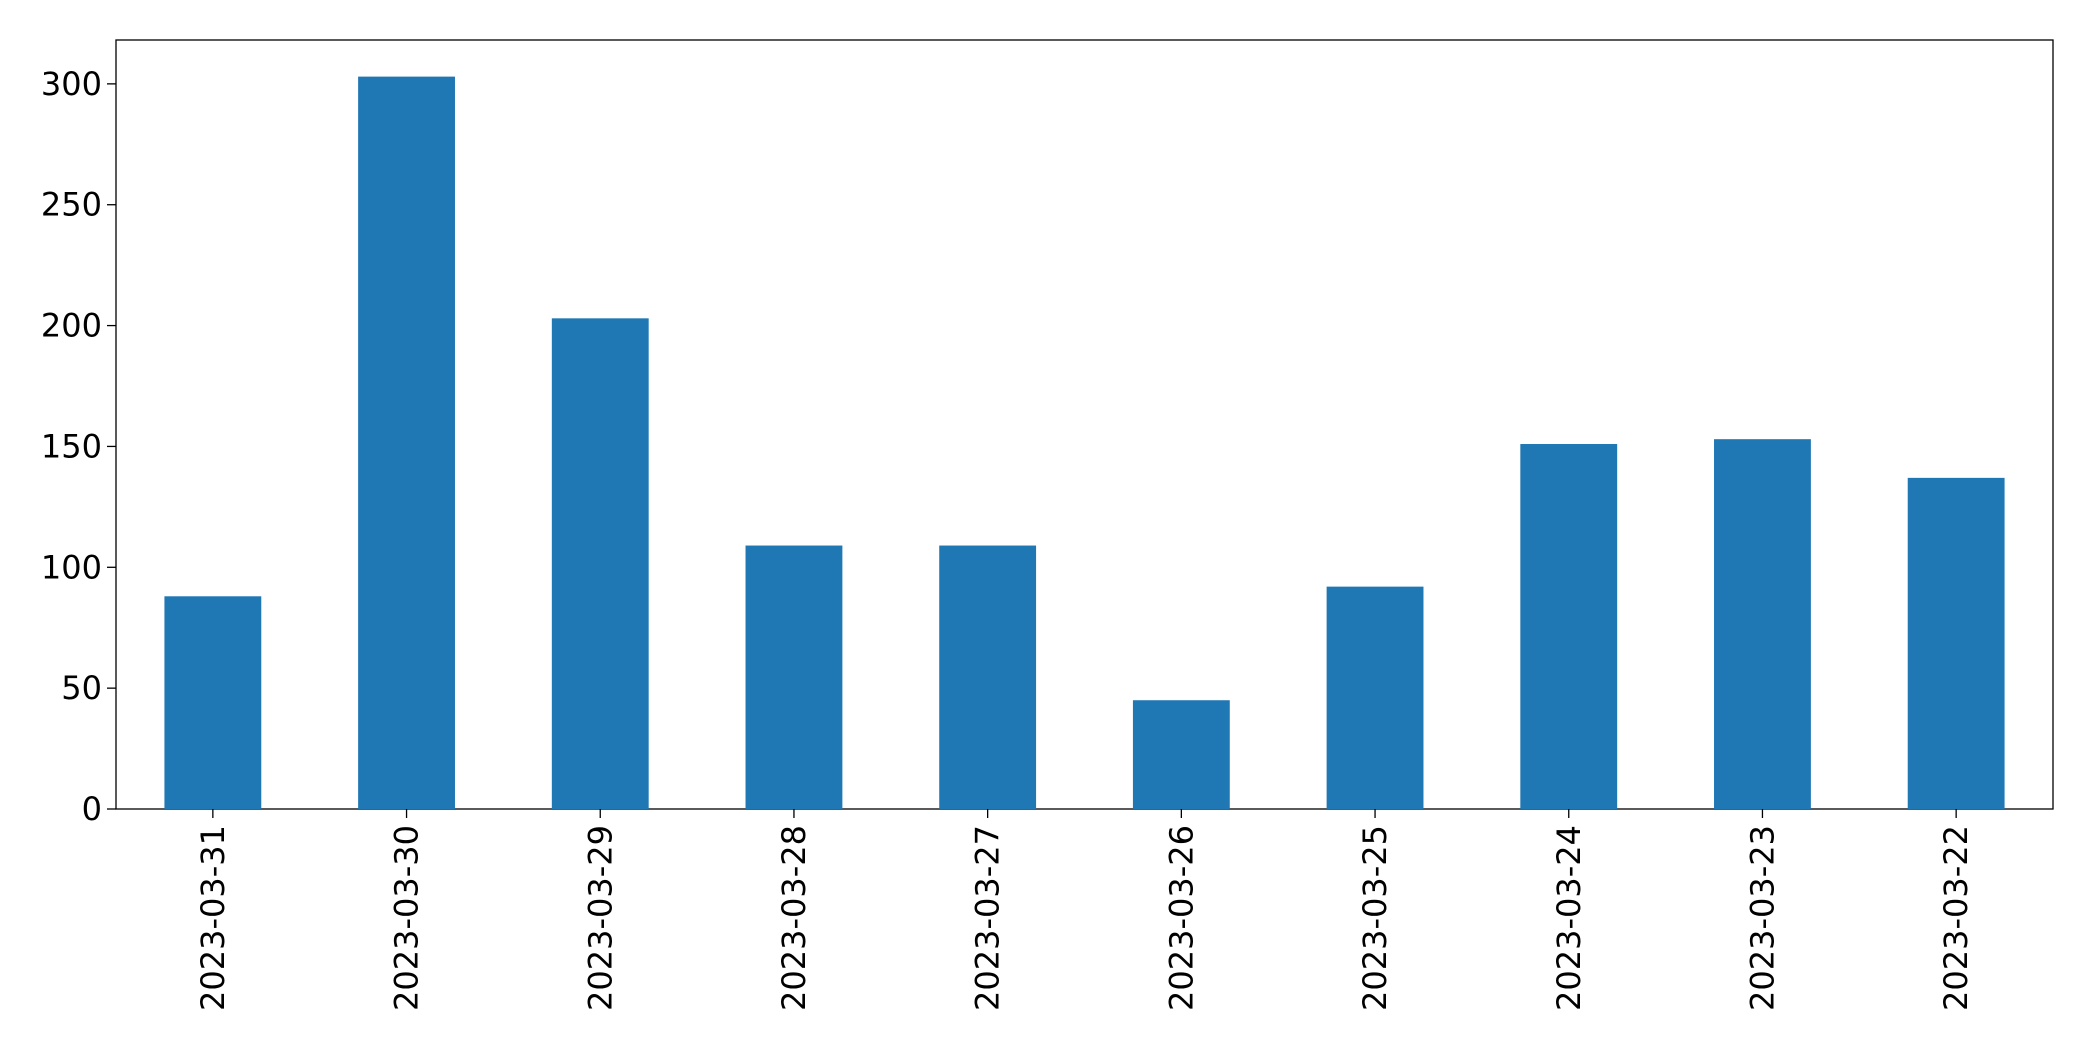  Describe the element at coordinates (1375, 918) in the screenshot. I see `x-tick-label: 2023-03-25` at that location.